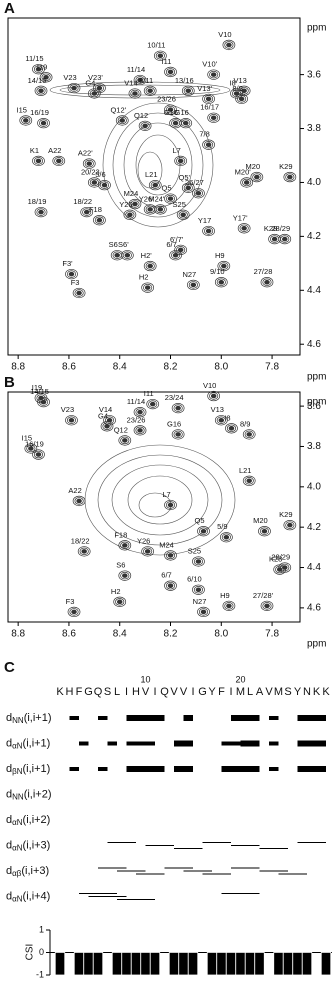 Image resolution: width=335 pixels, height=986 pixels. What do you see at coordinates (250, 692) in the screenshot?
I see `residue: L` at bounding box center [250, 692].